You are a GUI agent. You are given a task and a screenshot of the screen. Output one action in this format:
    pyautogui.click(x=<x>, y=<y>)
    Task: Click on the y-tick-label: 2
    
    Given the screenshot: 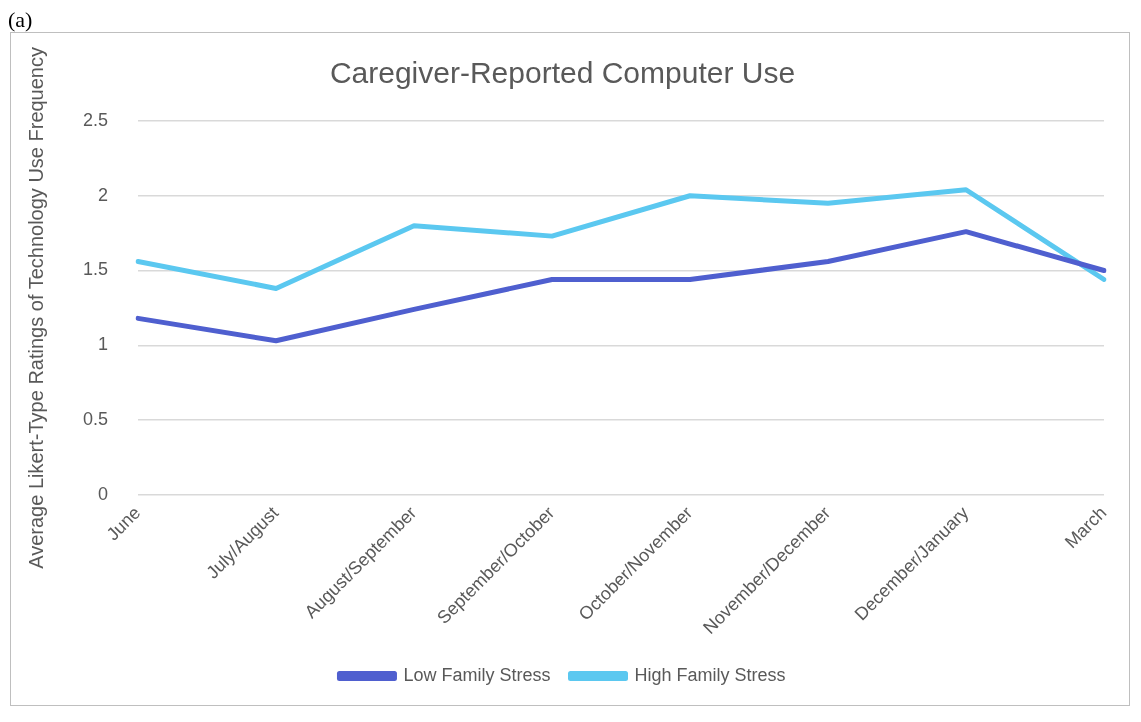 What is the action you would take?
    pyautogui.click(x=103, y=194)
    